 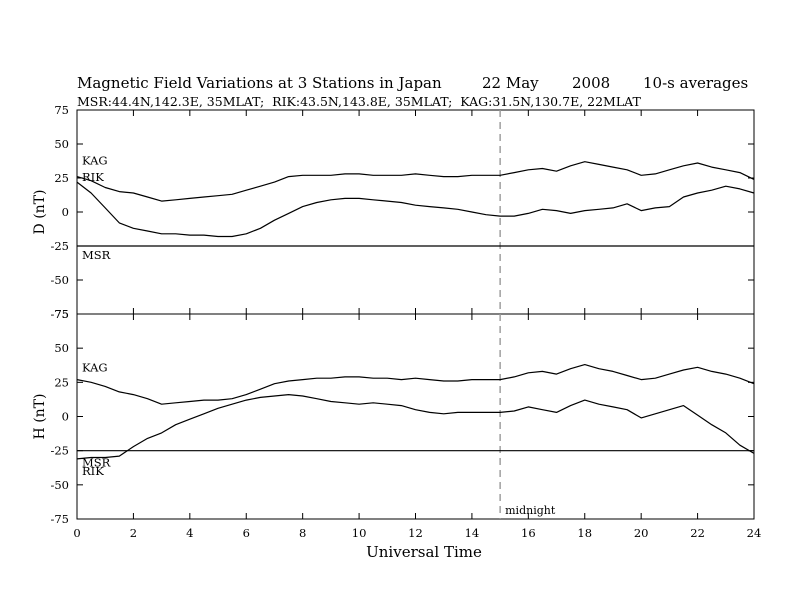 I want to click on chart-averaging: 10-s averages, so click(x=695, y=83).